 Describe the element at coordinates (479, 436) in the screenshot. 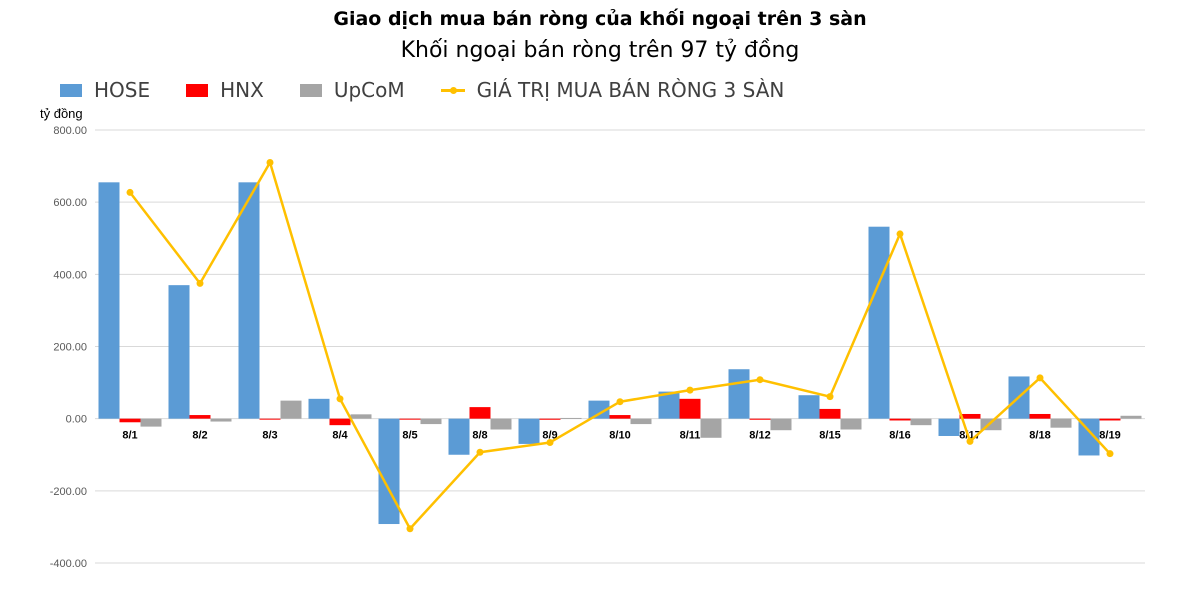

I see `x-tick-label: 8/8` at that location.